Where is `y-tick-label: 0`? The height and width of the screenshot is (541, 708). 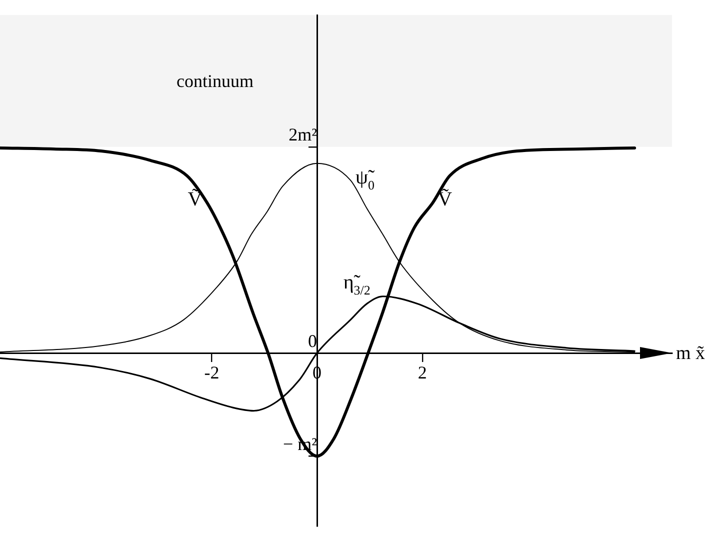
y-tick-label: 0 is located at coordinates (313, 340).